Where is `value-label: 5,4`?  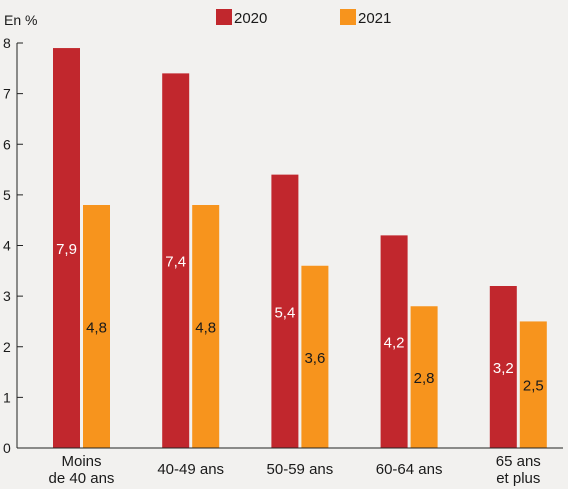
value-label: 5,4 is located at coordinates (284, 312).